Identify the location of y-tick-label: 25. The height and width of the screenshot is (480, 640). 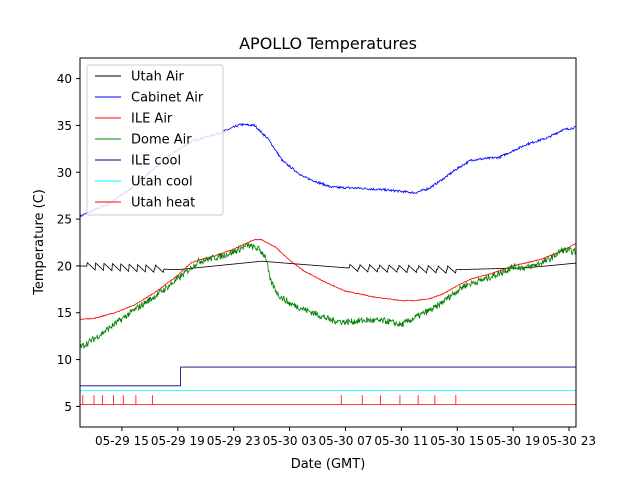
(64, 220).